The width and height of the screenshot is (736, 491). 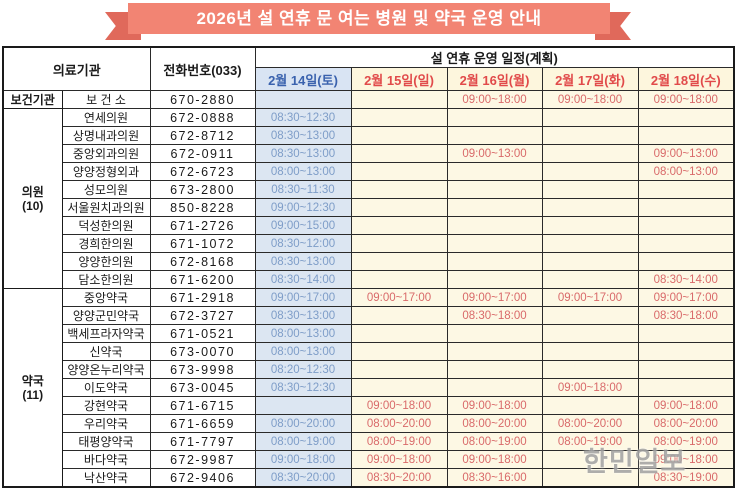 I want to click on institution-name: 중앙약국, so click(x=106, y=297).